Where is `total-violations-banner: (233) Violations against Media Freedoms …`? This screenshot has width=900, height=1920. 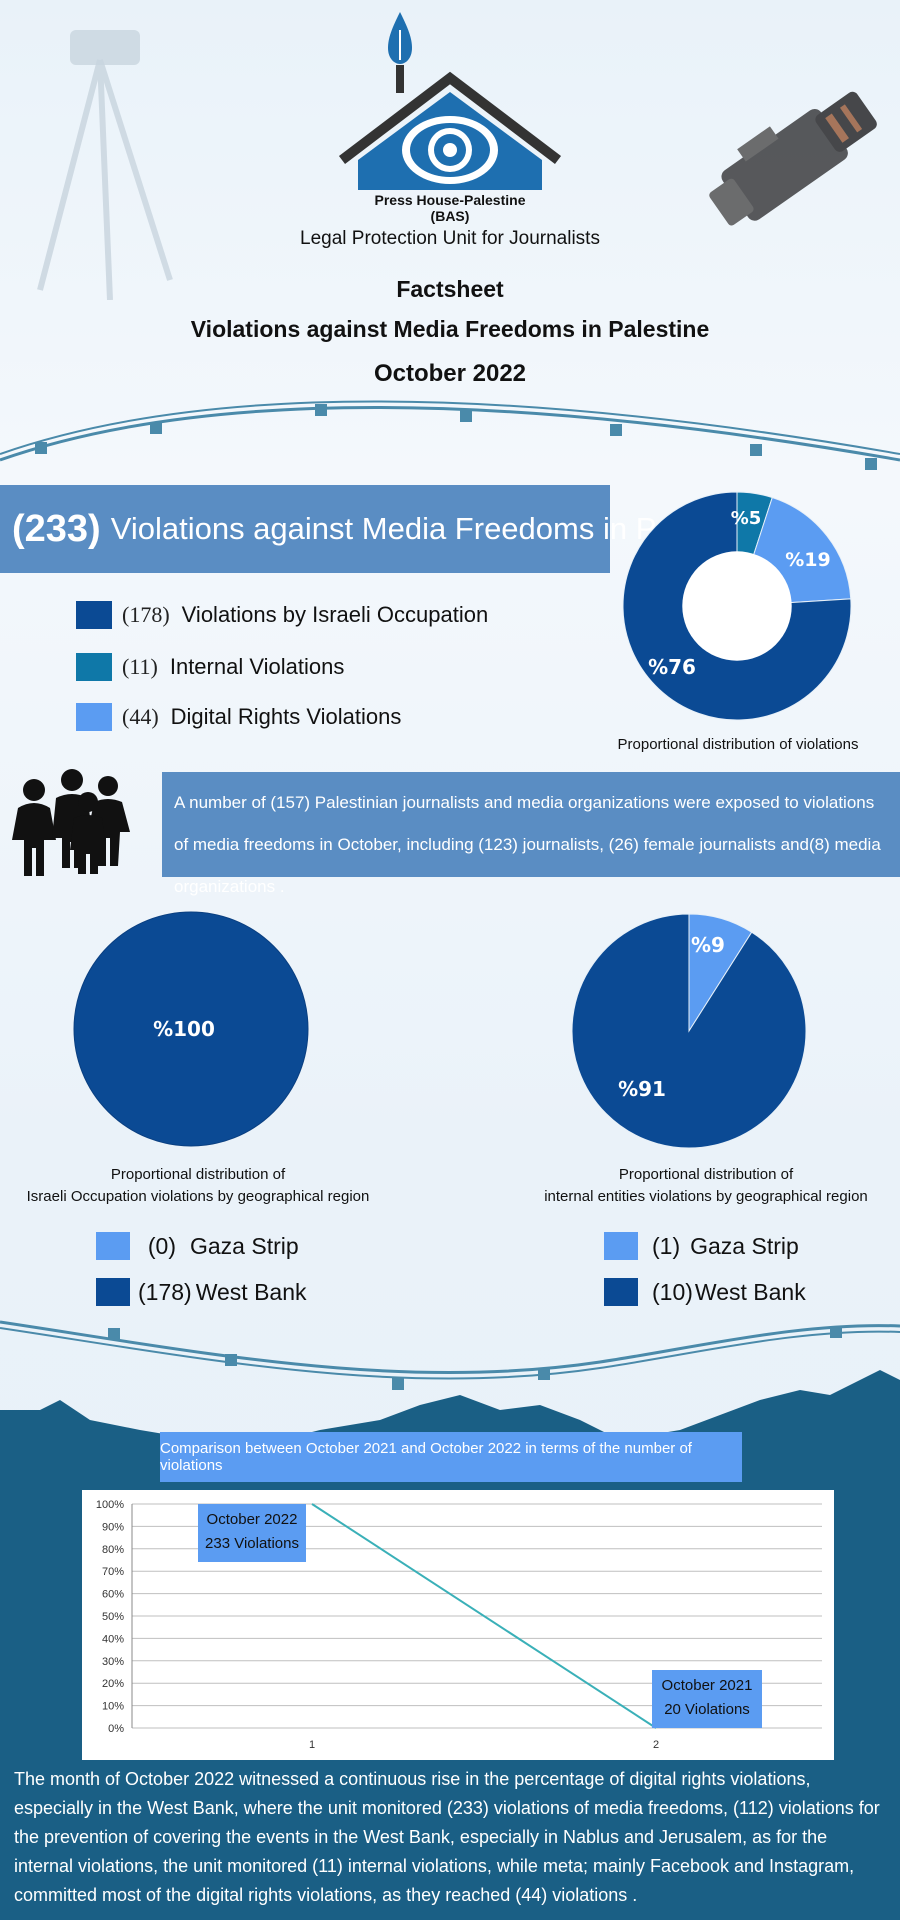 total-violations-banner: (233) Violations against Media Freedoms … is located at coordinates (381, 529).